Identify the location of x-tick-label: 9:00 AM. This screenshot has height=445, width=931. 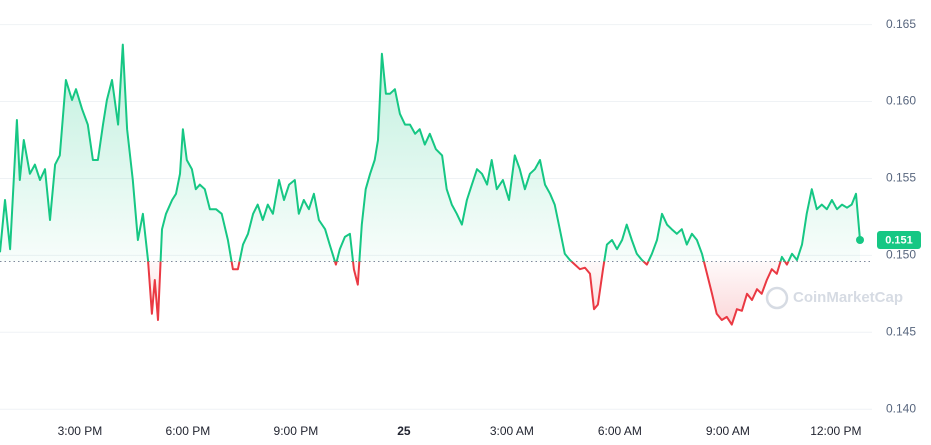
(728, 431).